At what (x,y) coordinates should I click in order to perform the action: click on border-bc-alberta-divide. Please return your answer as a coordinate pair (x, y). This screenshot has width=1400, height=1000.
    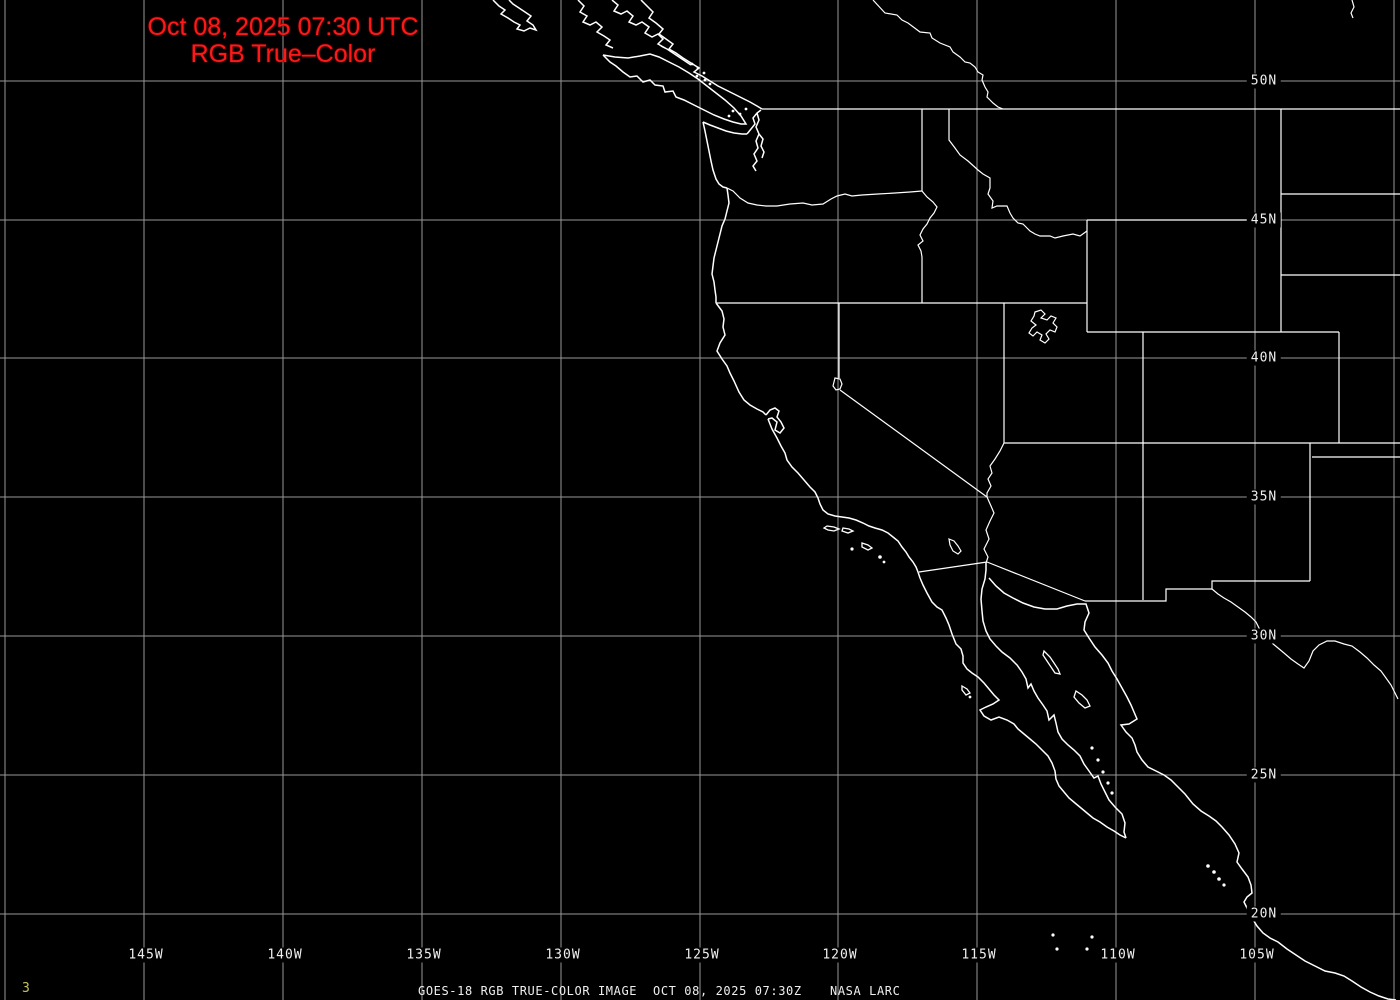
    Looking at the image, I should click on (938, 55).